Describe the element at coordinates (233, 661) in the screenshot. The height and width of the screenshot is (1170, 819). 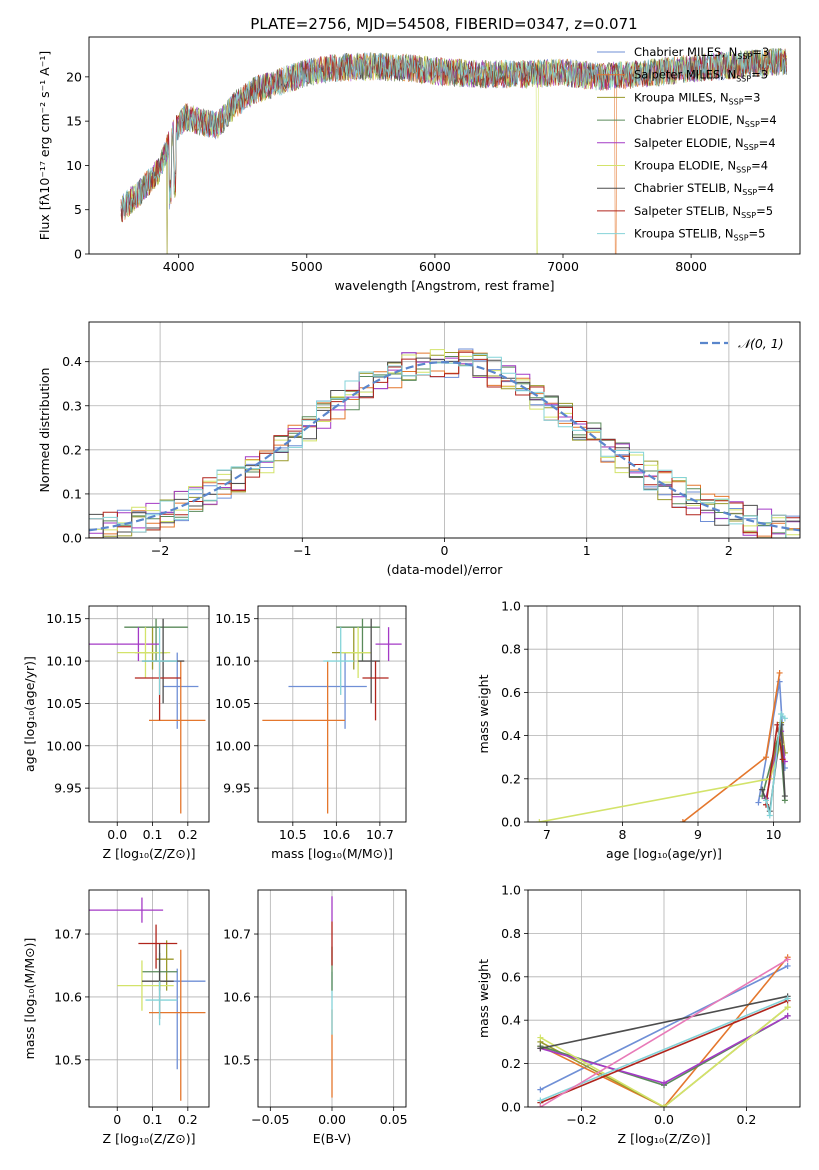
I see `y-tick-label: 10.10` at that location.